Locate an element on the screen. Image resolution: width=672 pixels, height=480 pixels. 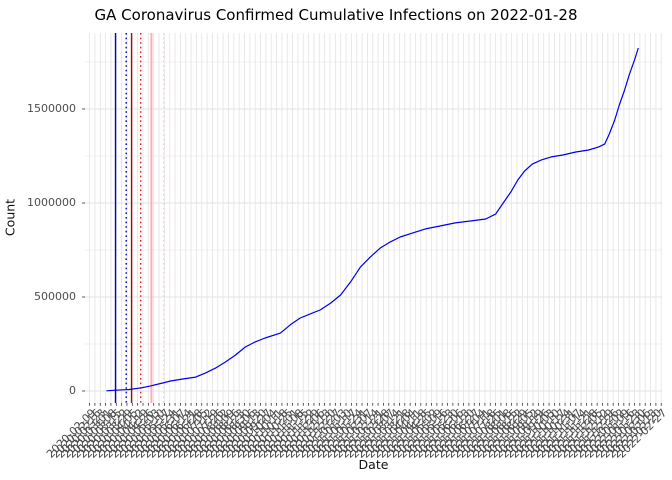
event-vlines is located at coordinates (139, 218).